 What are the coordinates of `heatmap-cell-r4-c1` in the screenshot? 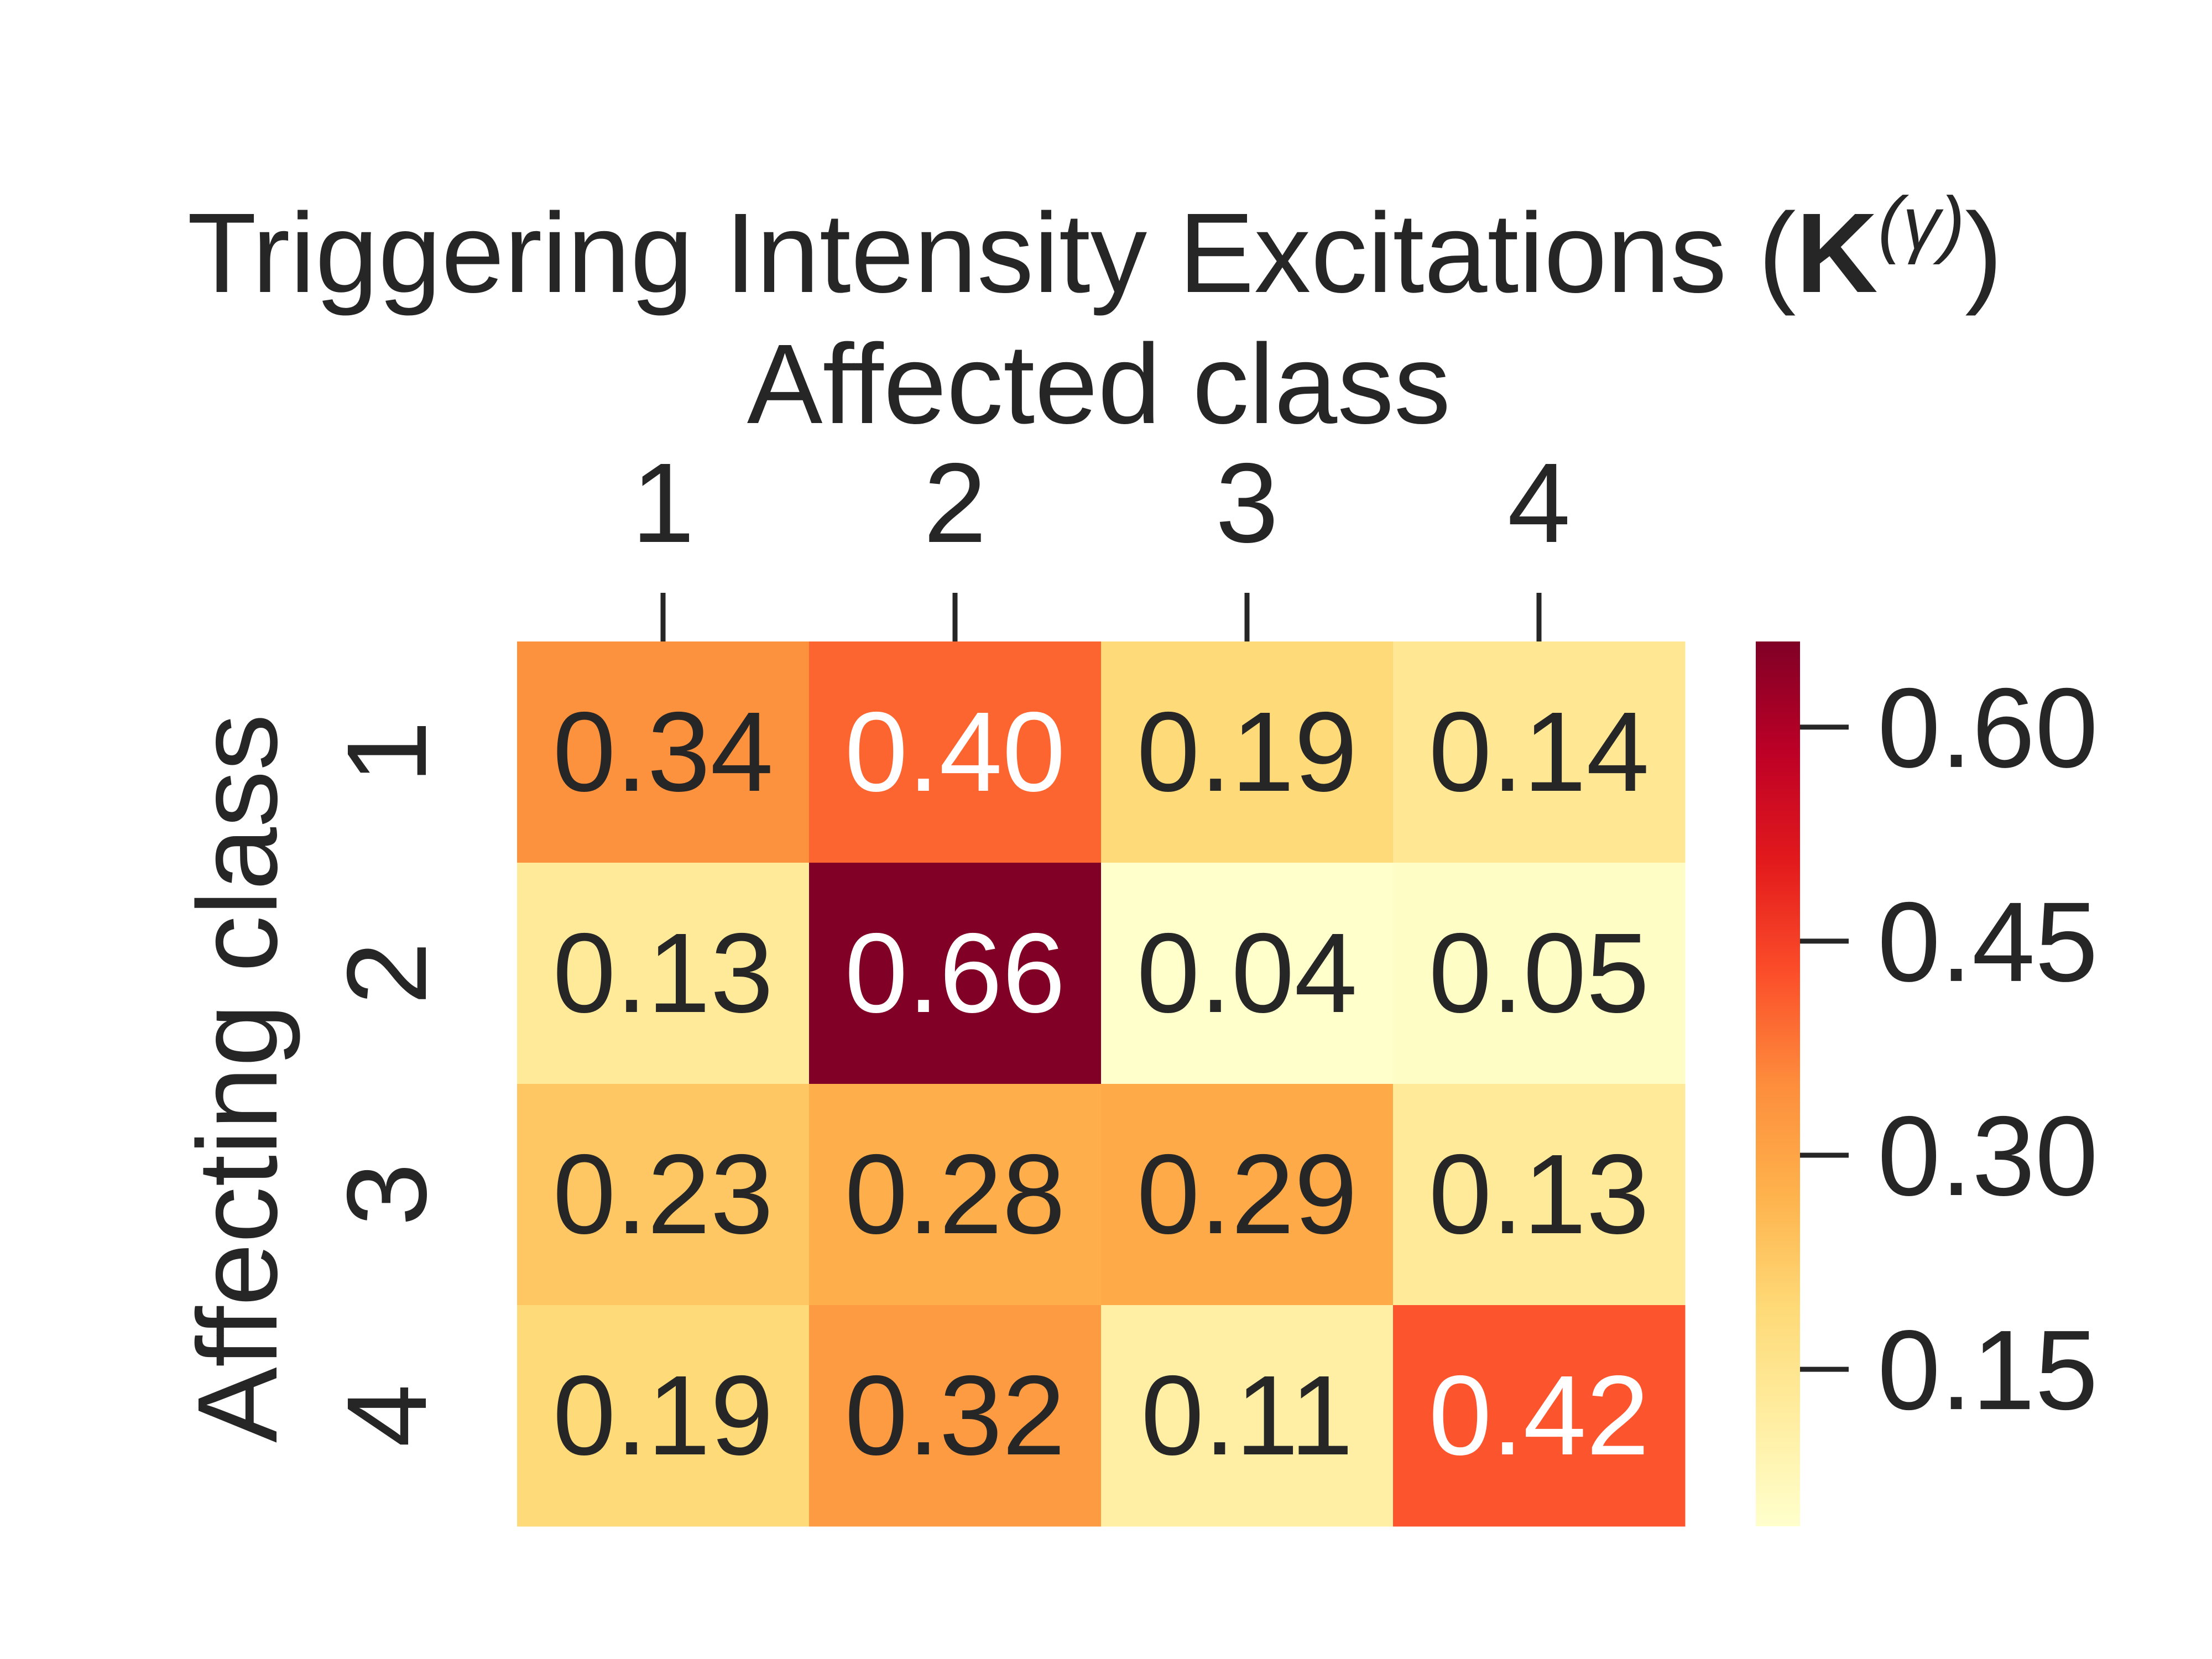 It's located at (664, 1416).